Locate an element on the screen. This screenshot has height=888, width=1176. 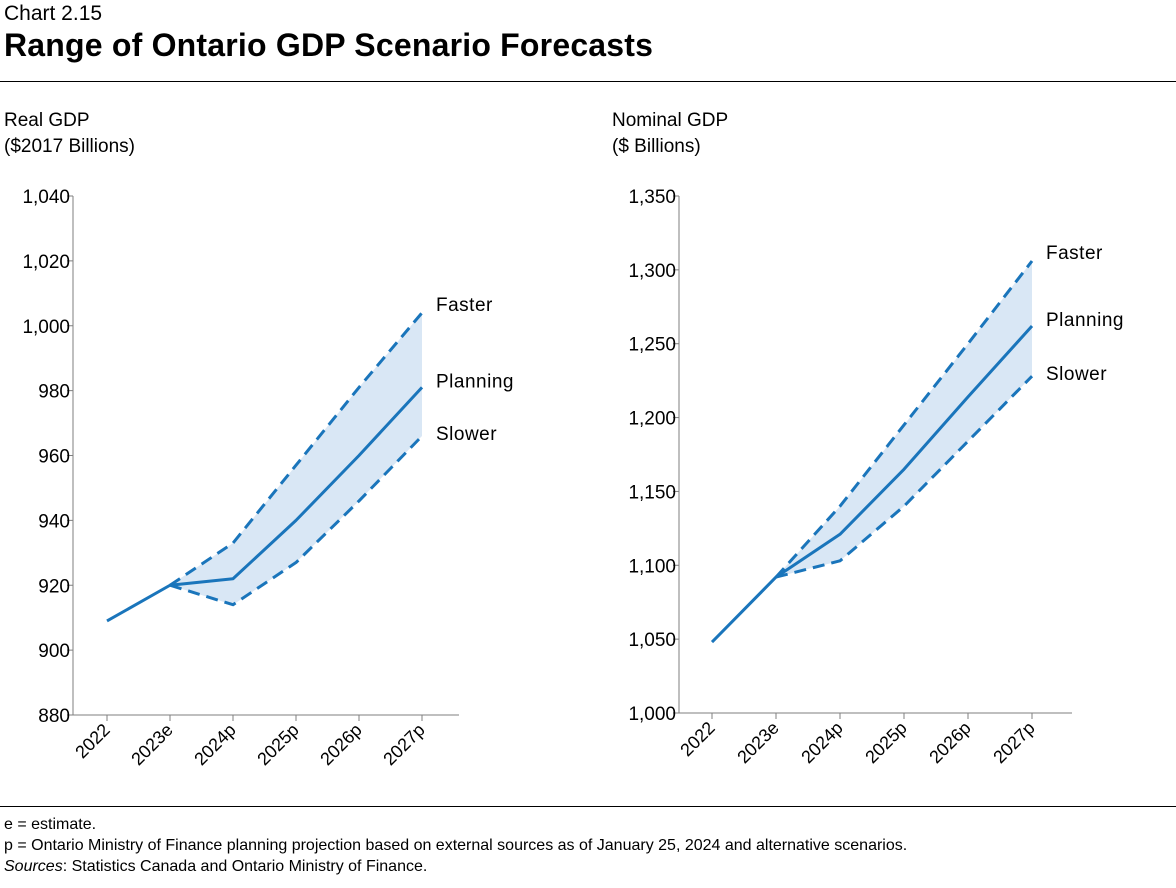
nominal-label-slower: Slower is located at coordinates (1076, 374).